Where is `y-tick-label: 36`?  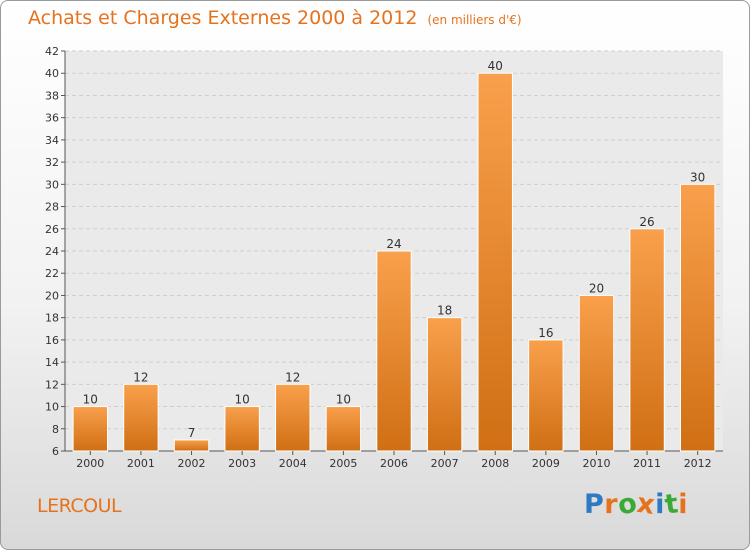
y-tick-label: 36 is located at coordinates (52, 118).